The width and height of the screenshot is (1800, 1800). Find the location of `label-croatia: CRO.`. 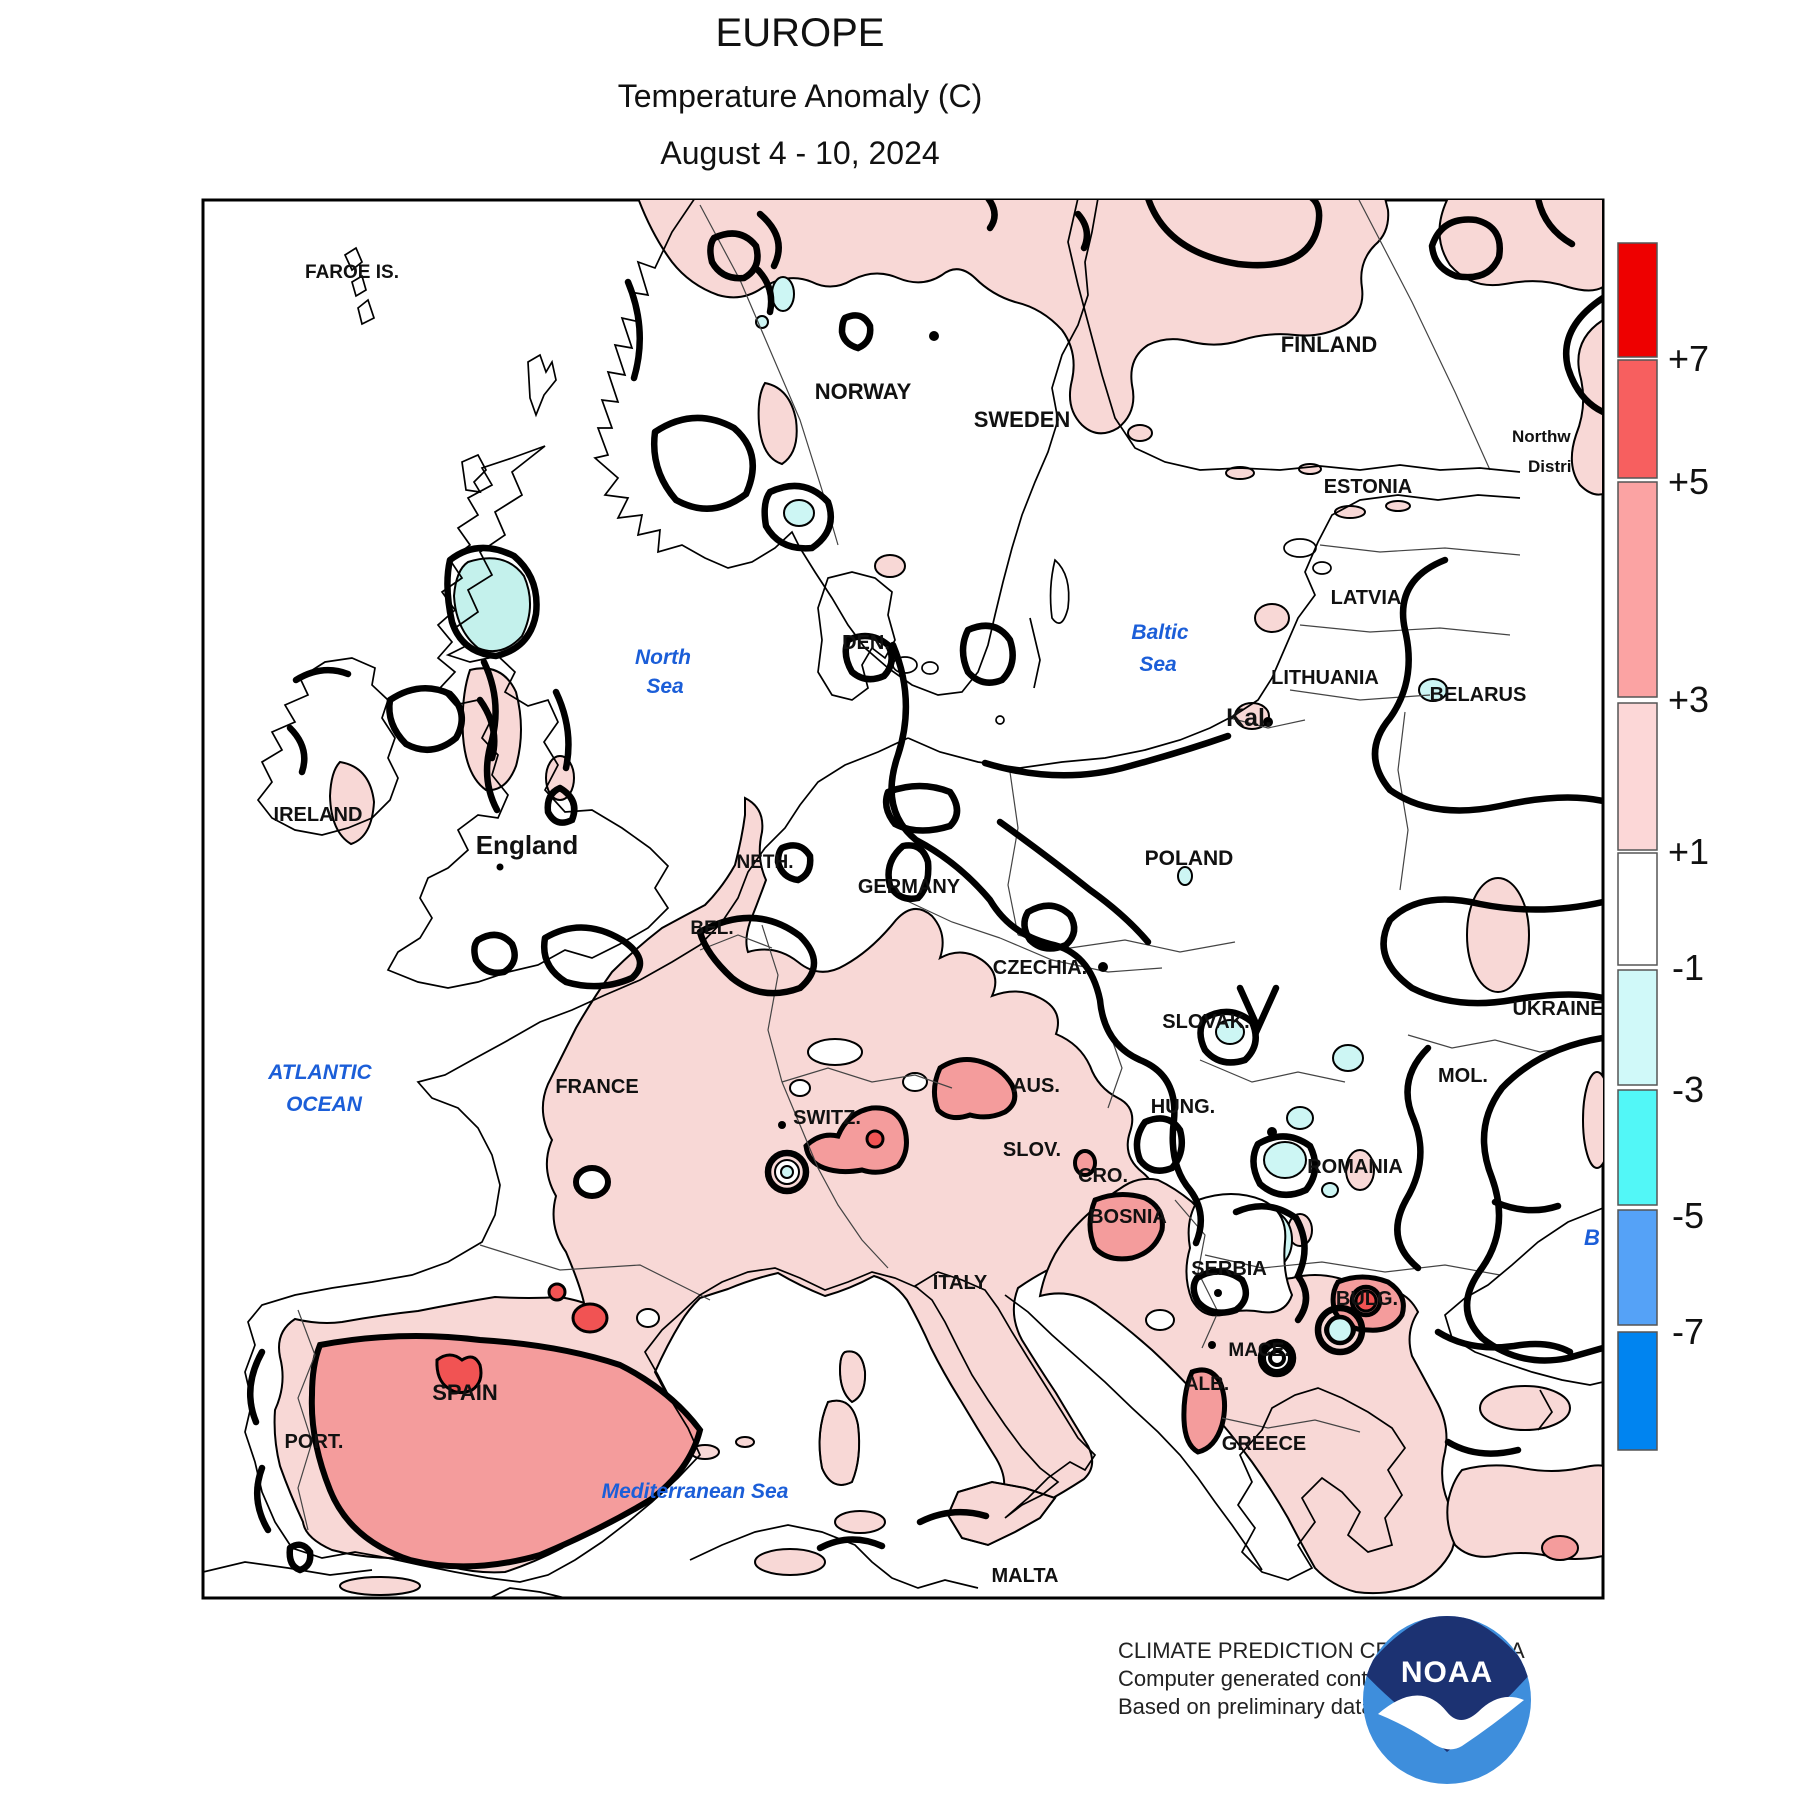

label-croatia: CRO. is located at coordinates (1103, 1176).